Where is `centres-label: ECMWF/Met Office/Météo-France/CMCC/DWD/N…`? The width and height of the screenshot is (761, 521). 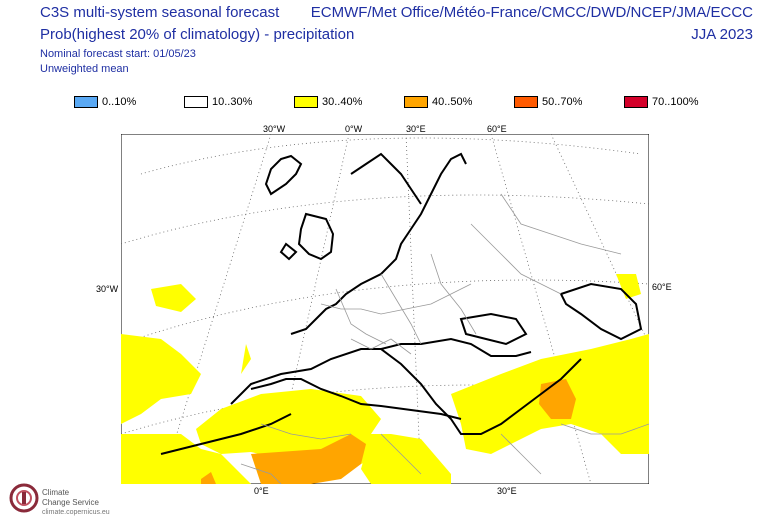 centres-label: ECMWF/Met Office/Météo-France/CMCC/DWD/N… is located at coordinates (531, 12).